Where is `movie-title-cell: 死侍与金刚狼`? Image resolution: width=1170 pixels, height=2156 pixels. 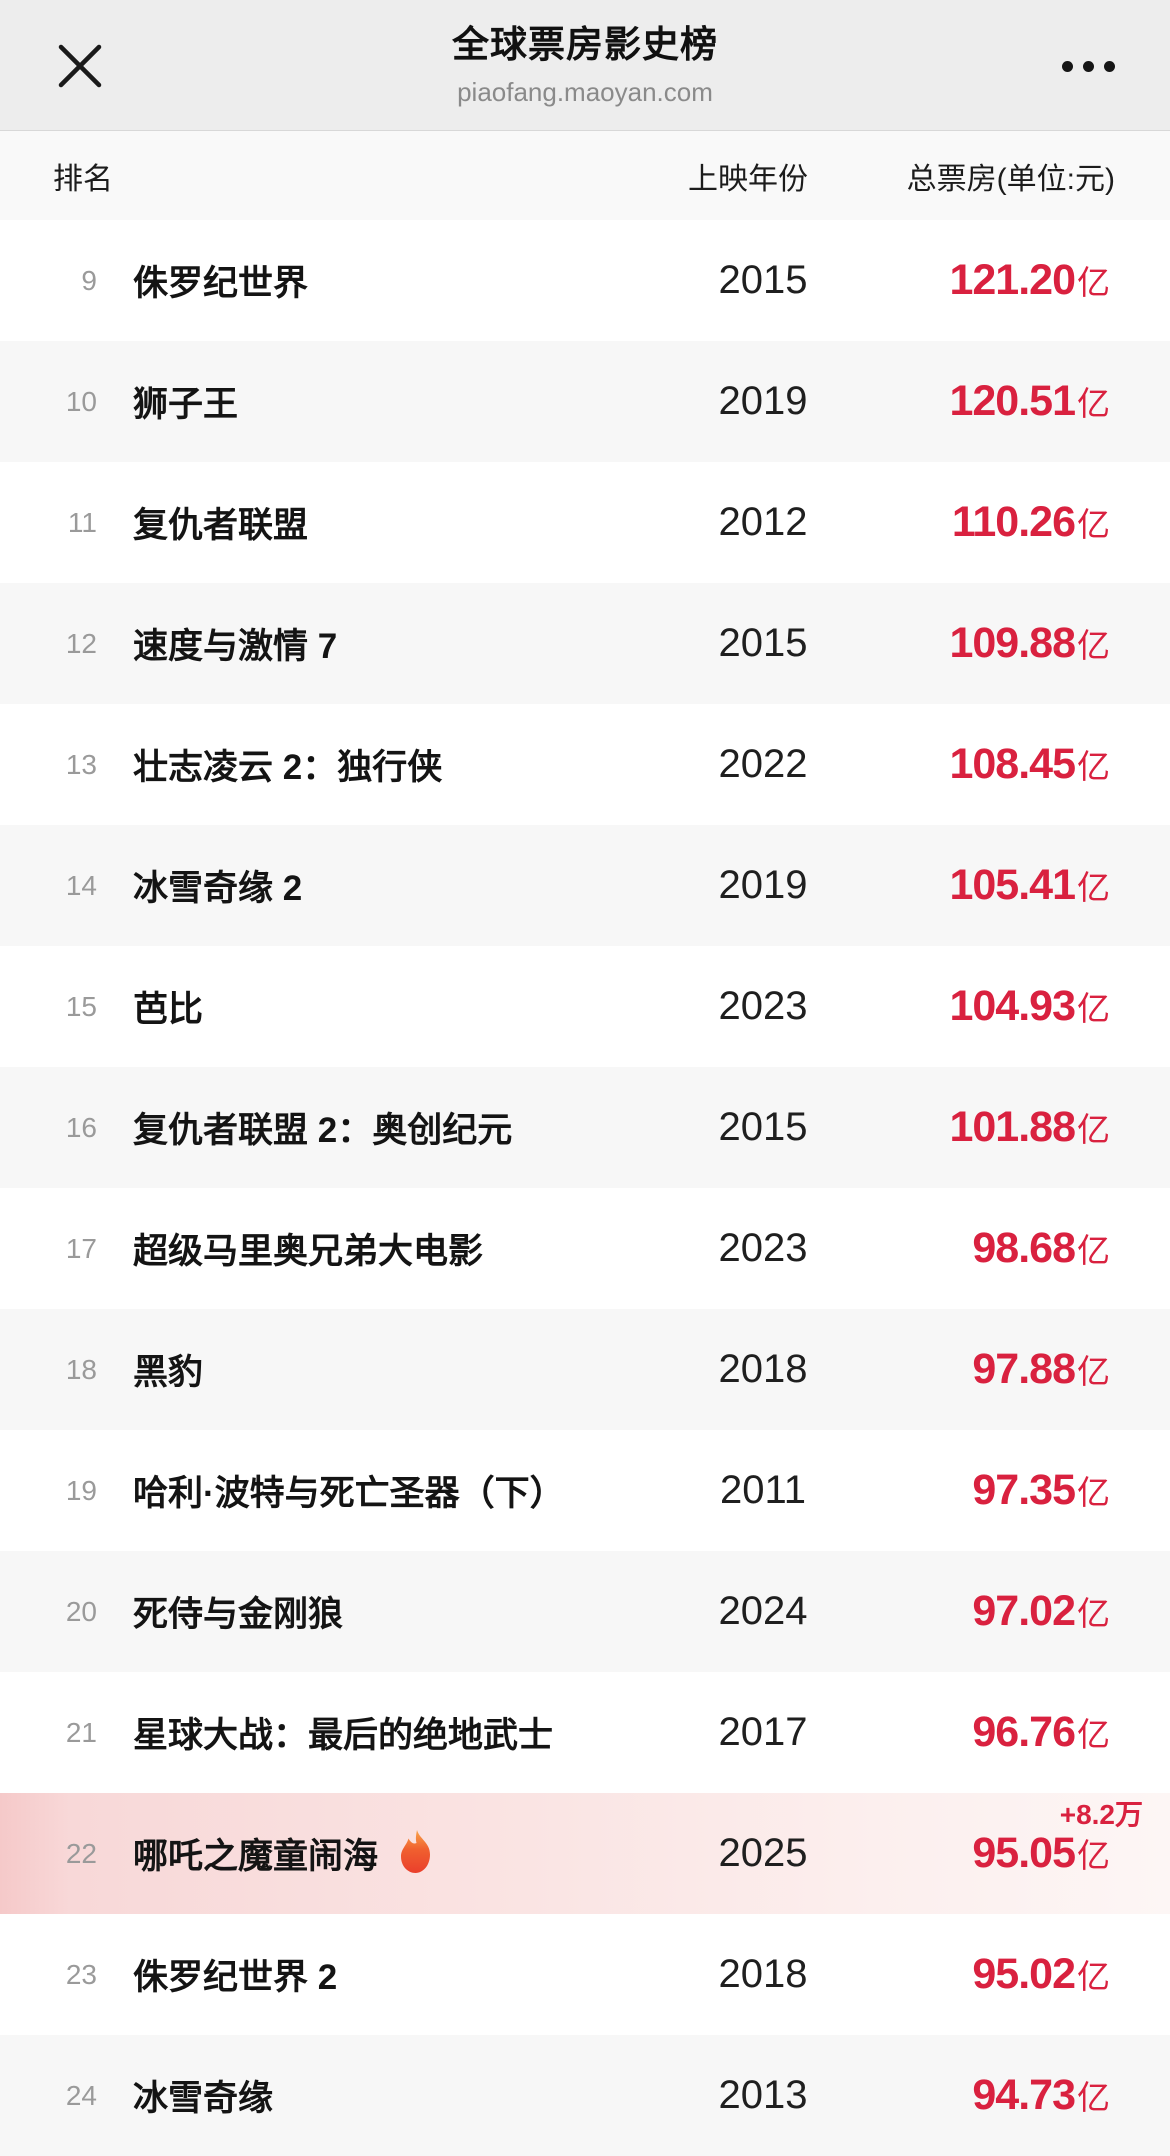 movie-title-cell: 死侍与金刚狼 is located at coordinates (405, 1611).